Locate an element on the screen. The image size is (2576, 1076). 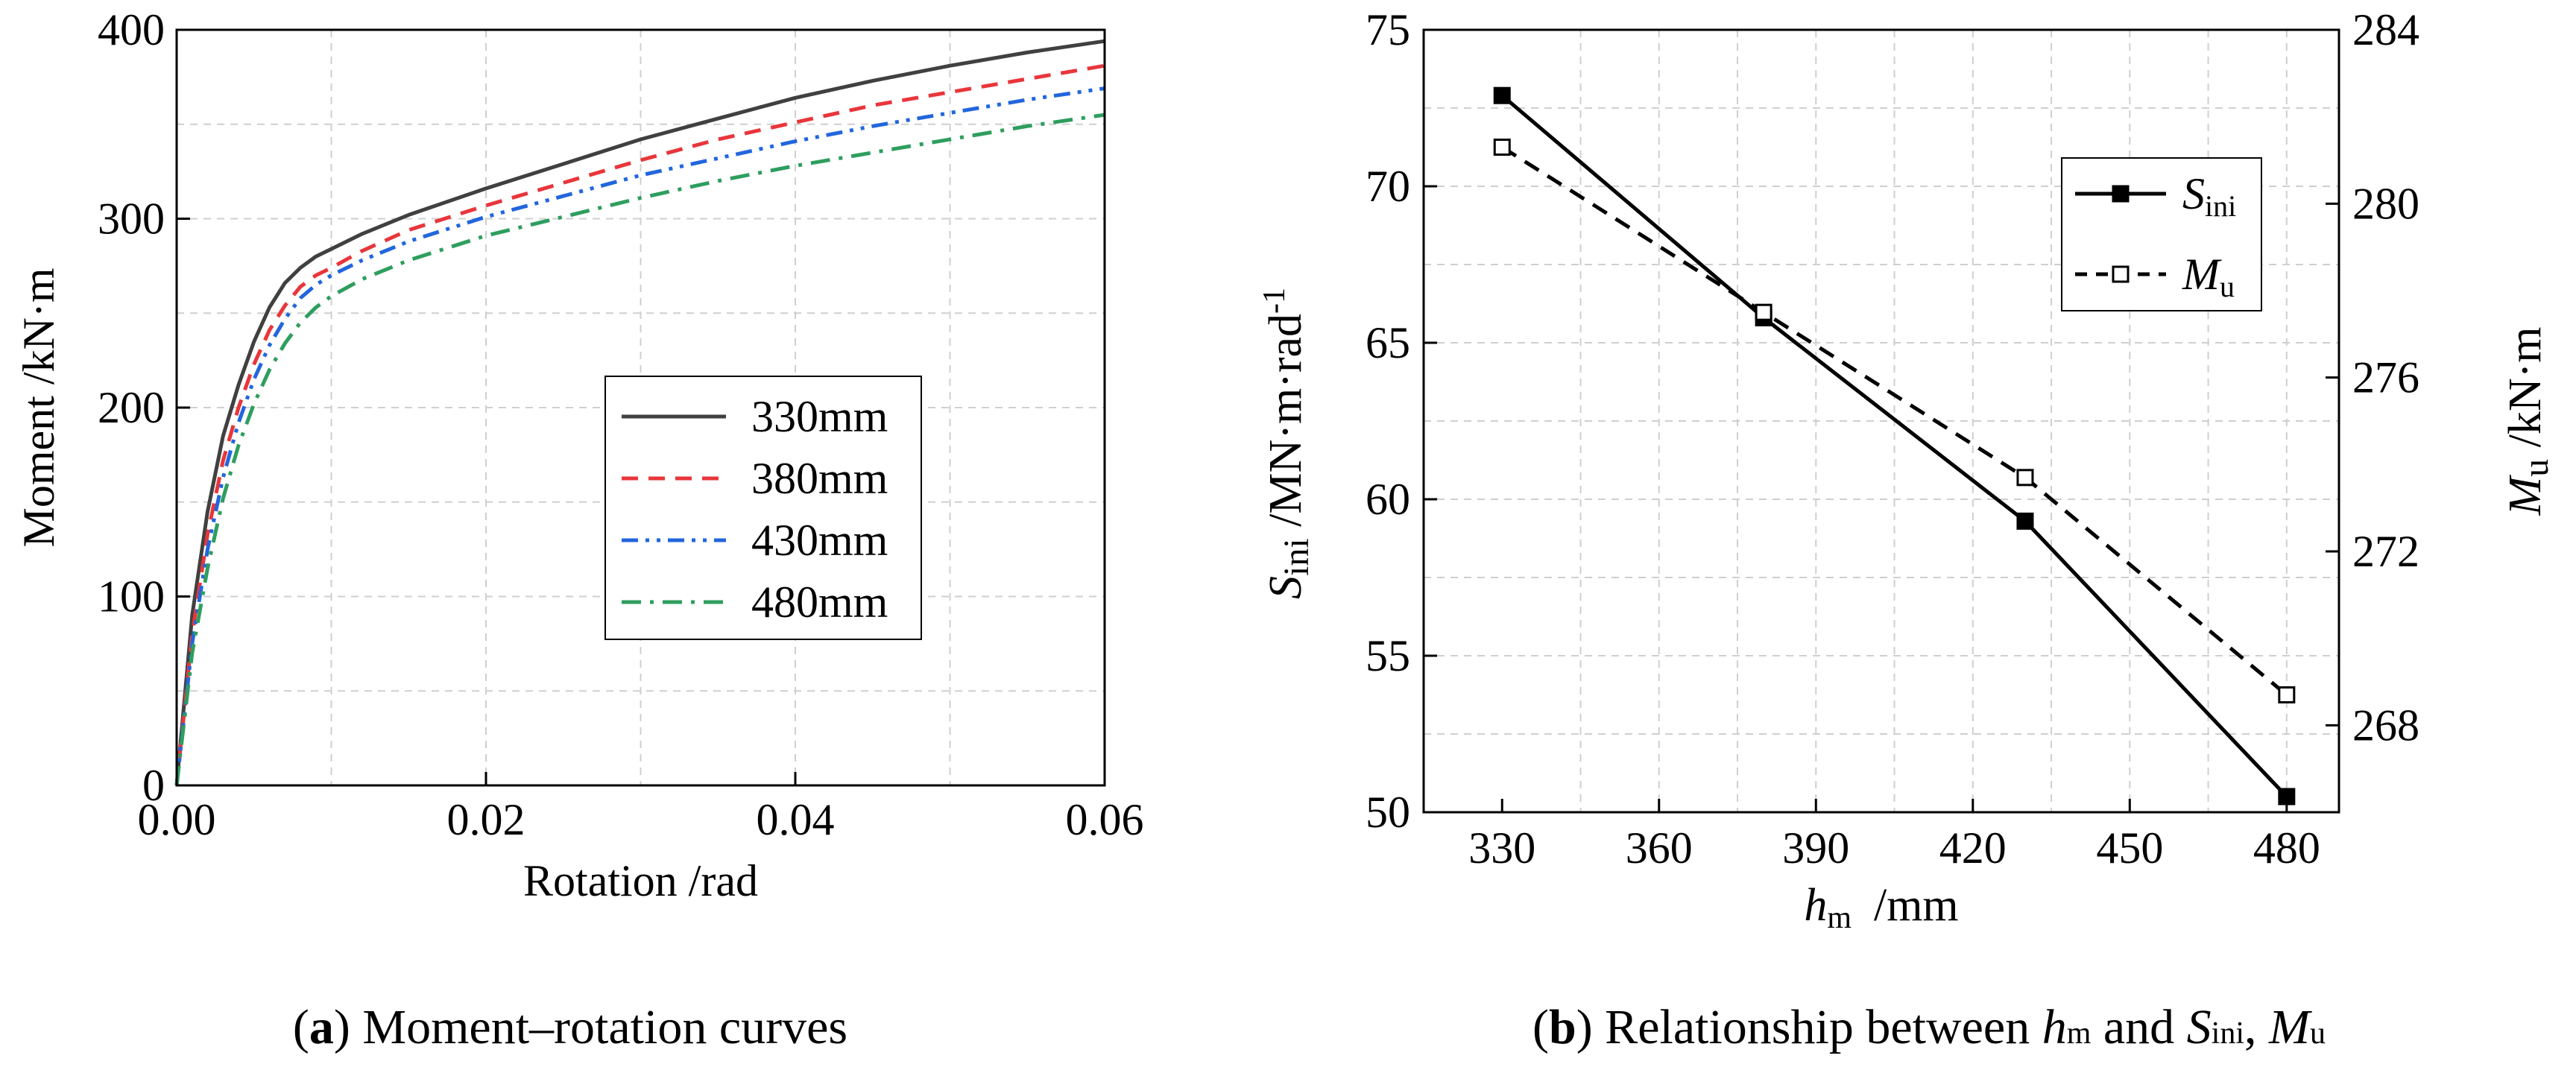
y-right-tick-label: 284 is located at coordinates (2386, 29).